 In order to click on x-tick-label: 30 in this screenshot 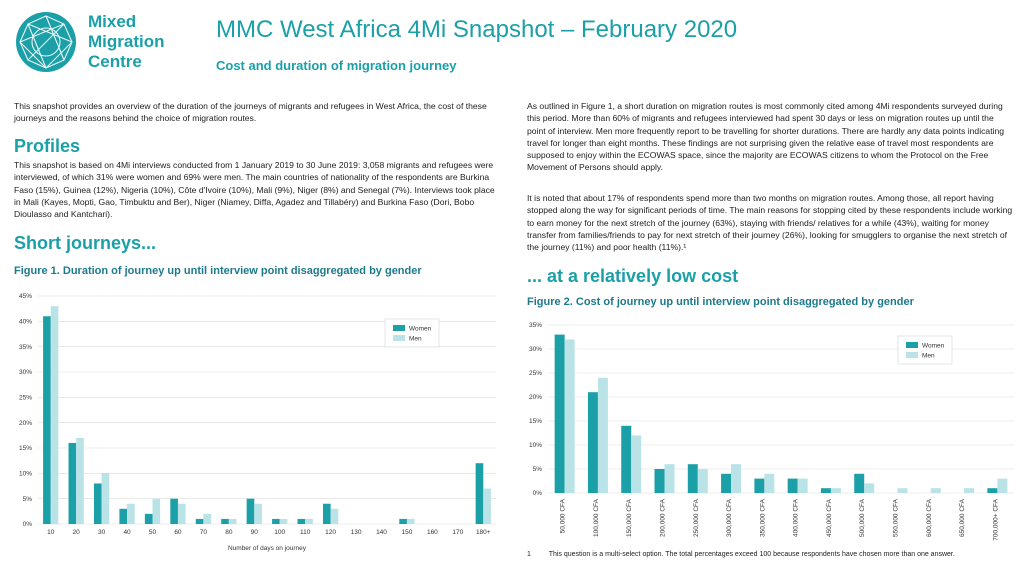, I will do `click(102, 532)`.